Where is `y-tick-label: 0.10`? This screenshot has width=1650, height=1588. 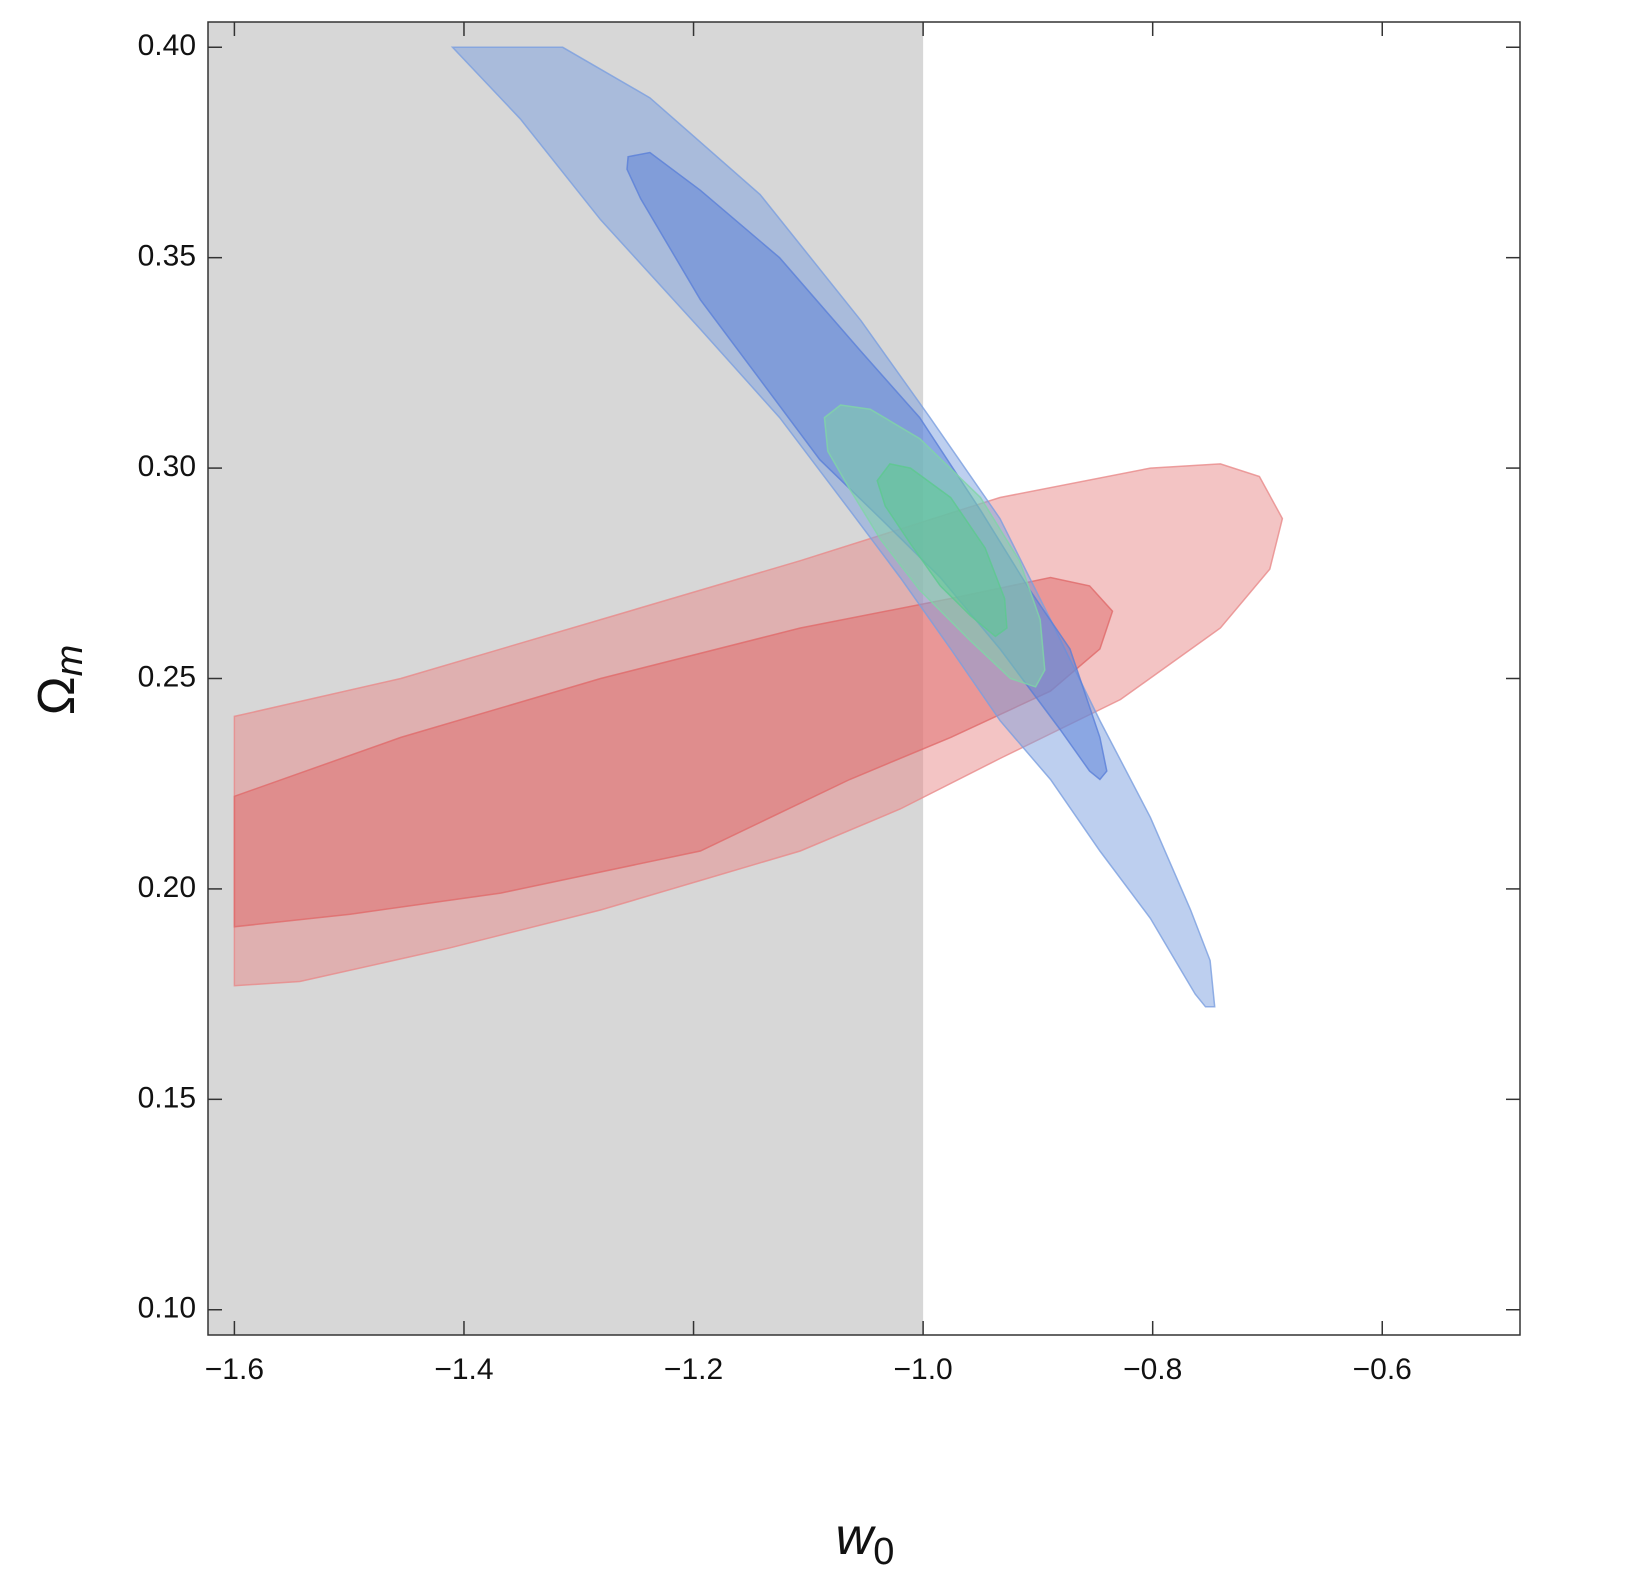
y-tick-label: 0.10 is located at coordinates (167, 1308).